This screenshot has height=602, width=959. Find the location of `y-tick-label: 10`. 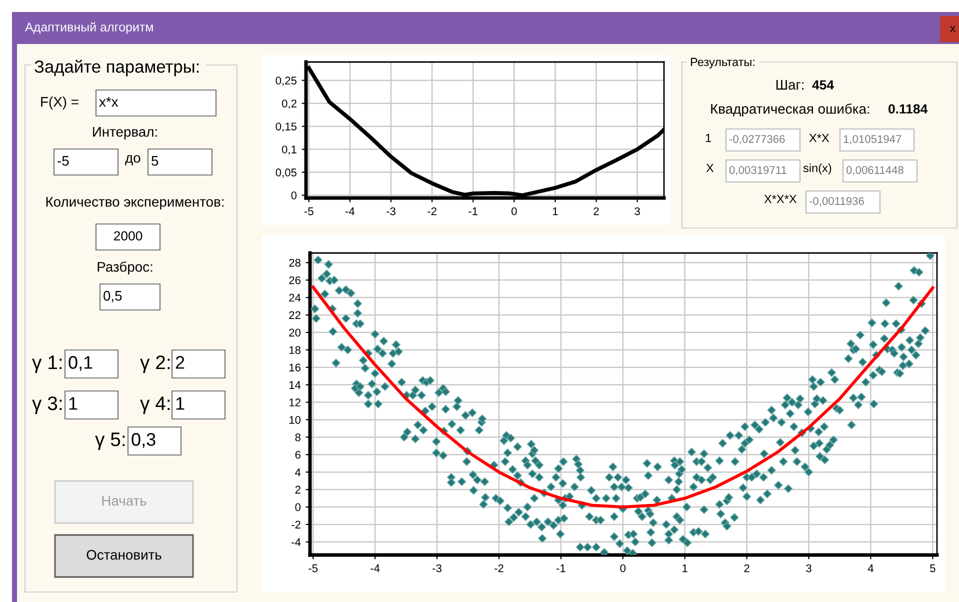

y-tick-label: 10 is located at coordinates (295, 420).